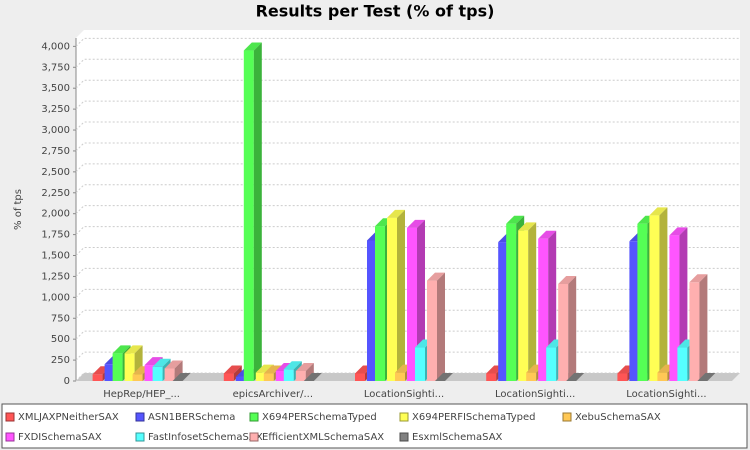  Describe the element at coordinates (55, 109) in the screenshot. I see `y-tick-label: 3,250` at that location.